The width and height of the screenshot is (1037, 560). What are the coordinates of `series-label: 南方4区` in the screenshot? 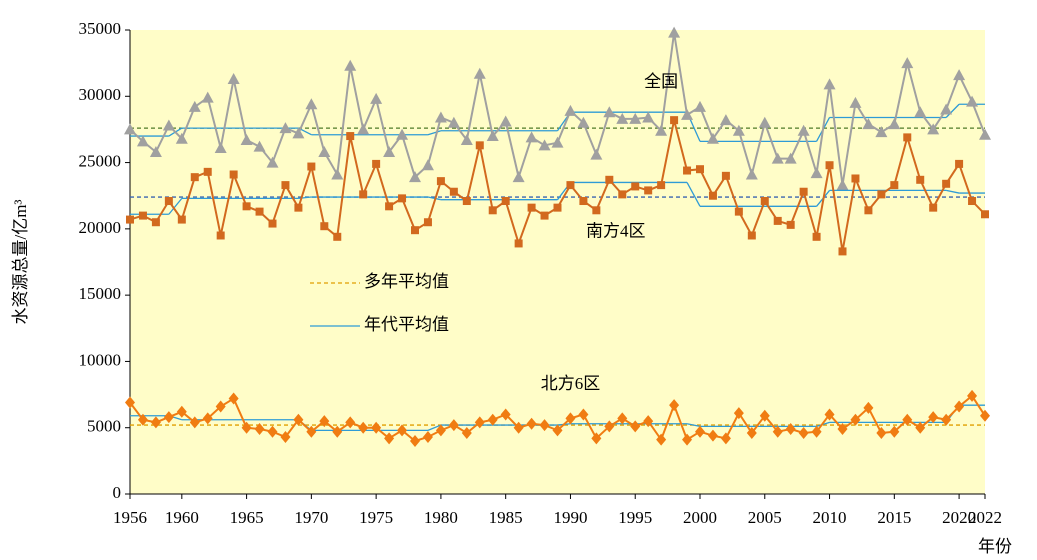 It's located at (616, 231).